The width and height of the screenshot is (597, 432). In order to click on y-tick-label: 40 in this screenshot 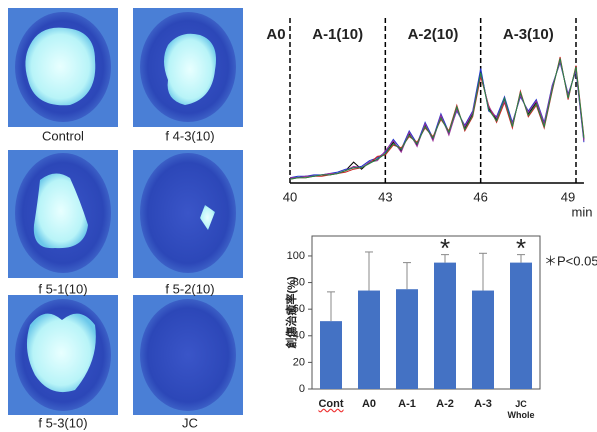, I will do `click(299, 336)`.